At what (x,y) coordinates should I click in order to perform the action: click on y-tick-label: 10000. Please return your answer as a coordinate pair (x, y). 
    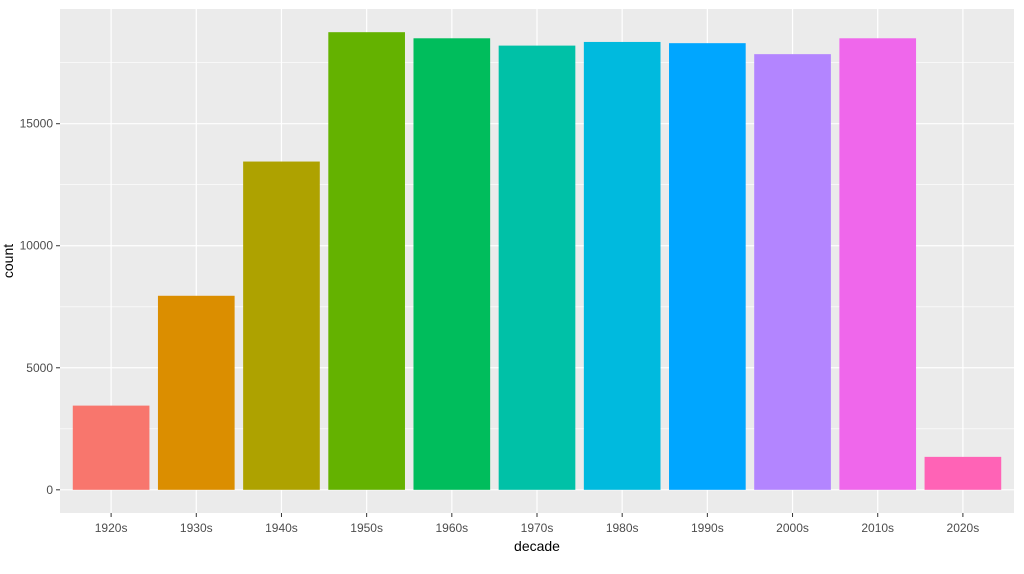
    Looking at the image, I should click on (37, 246).